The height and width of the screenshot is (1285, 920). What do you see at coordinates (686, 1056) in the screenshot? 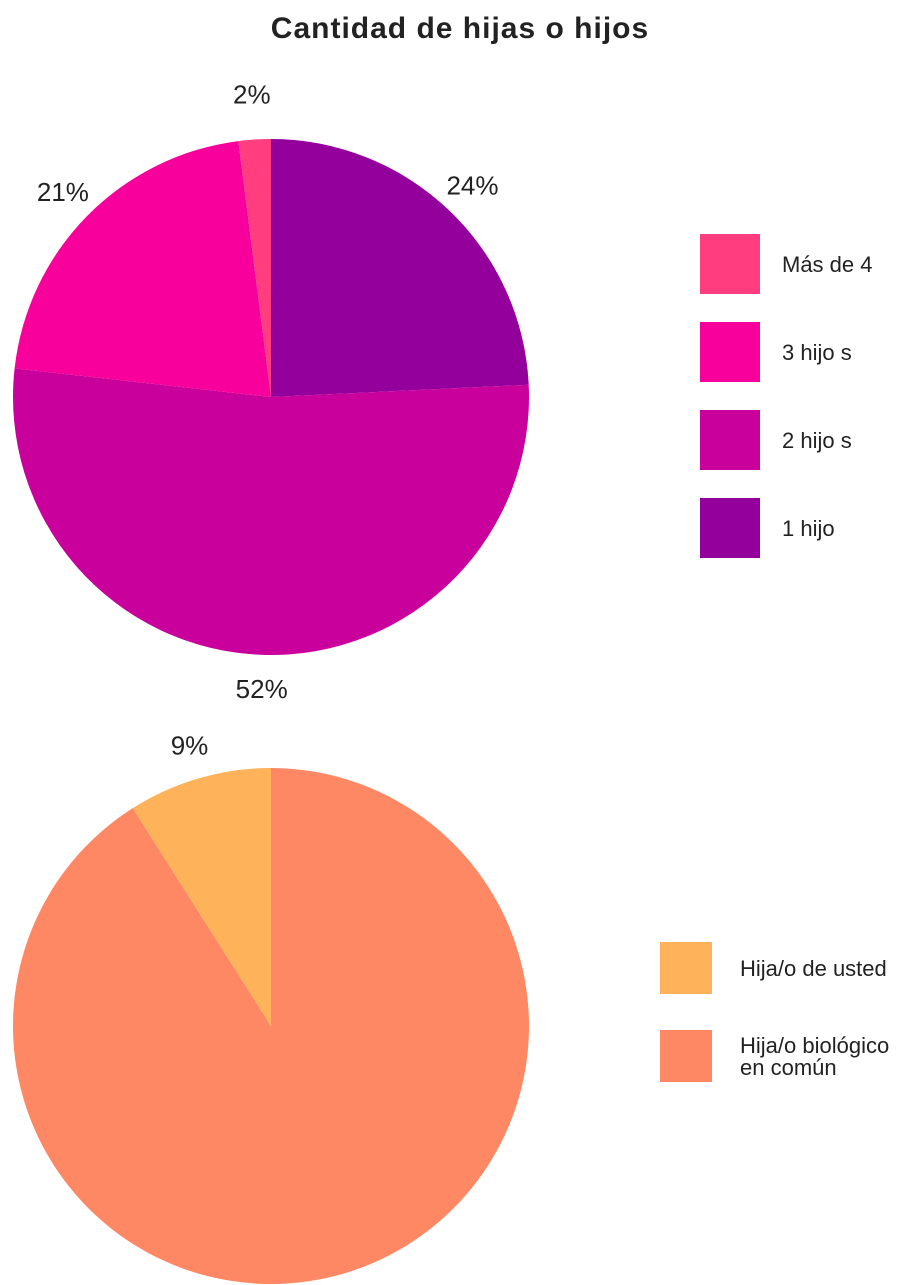
I see `legend-swatch-hija-o-biol-gico-en-com-n` at bounding box center [686, 1056].